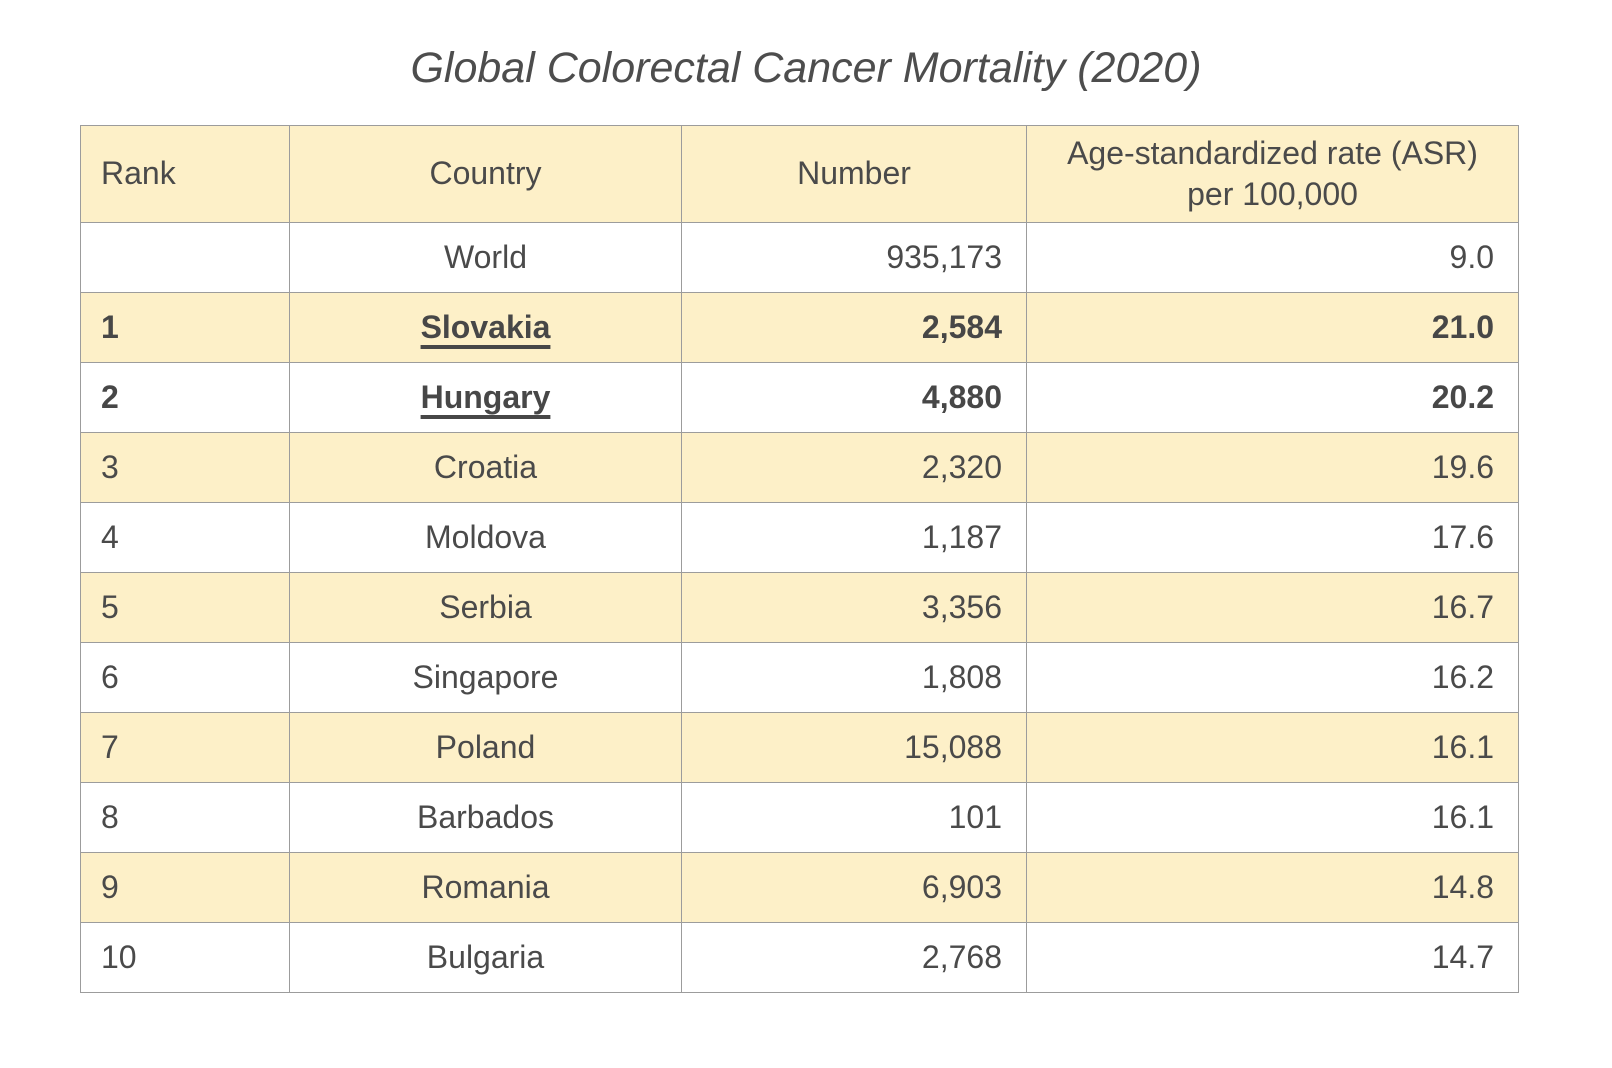  I want to click on header-cell-asr: Age-standardized rate (ASR) per 100,000, so click(1272, 174).